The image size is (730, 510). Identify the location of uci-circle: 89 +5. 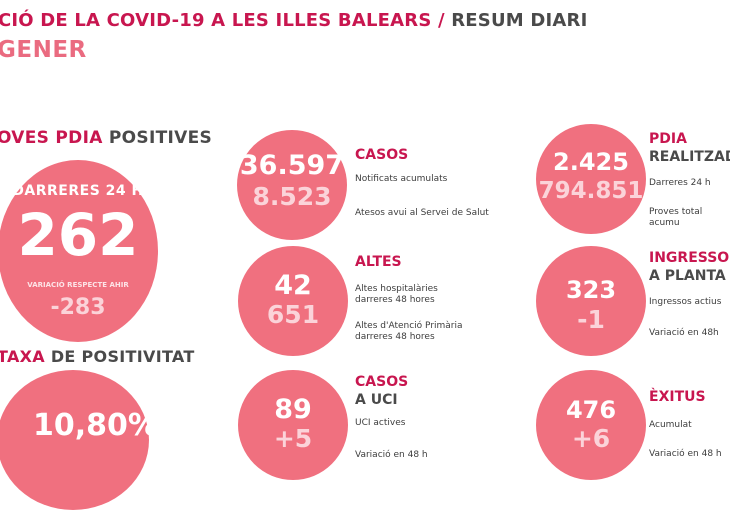
(293, 425).